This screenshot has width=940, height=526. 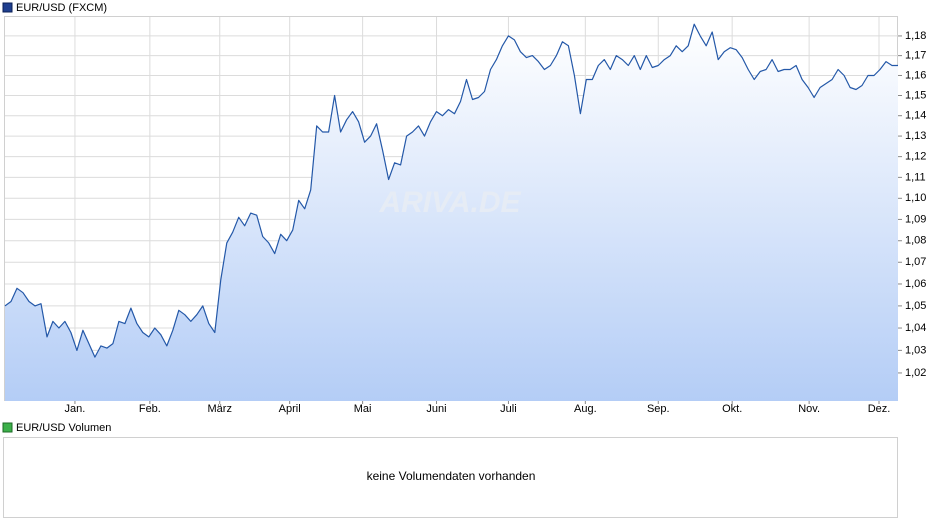 I want to click on y-tick-label: 1,05, so click(x=915, y=306).